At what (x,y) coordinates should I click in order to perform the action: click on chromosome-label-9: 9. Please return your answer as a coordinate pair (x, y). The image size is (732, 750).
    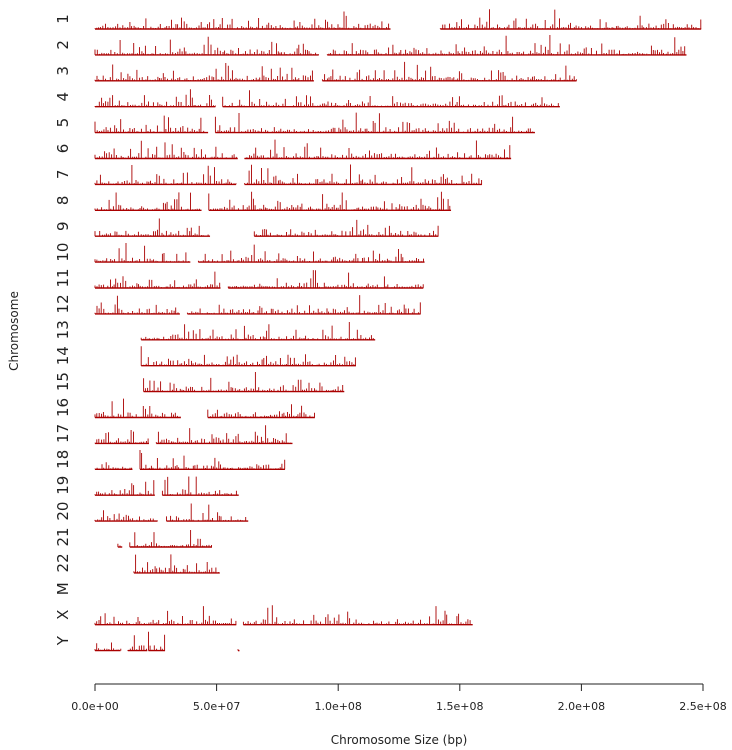
    Looking at the image, I should click on (63, 226).